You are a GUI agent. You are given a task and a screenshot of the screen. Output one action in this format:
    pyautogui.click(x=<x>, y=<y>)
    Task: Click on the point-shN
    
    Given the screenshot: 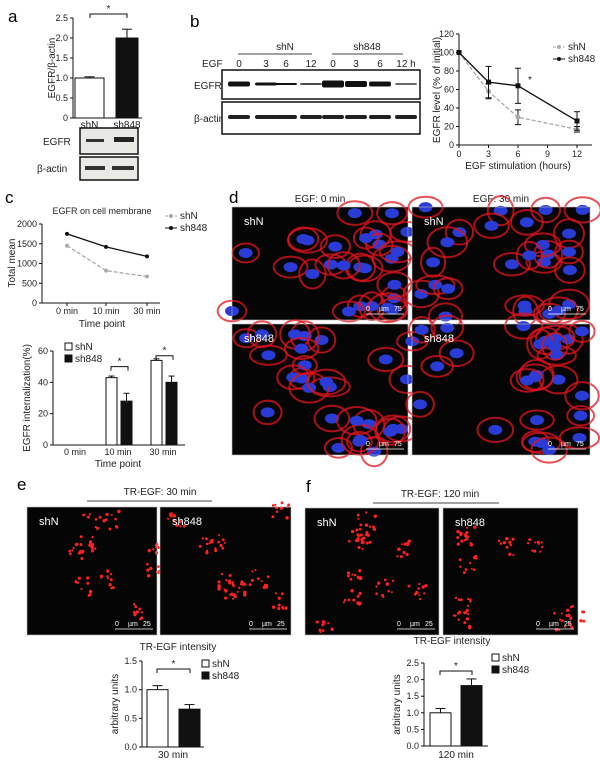 What is the action you would take?
    pyautogui.click(x=67, y=245)
    